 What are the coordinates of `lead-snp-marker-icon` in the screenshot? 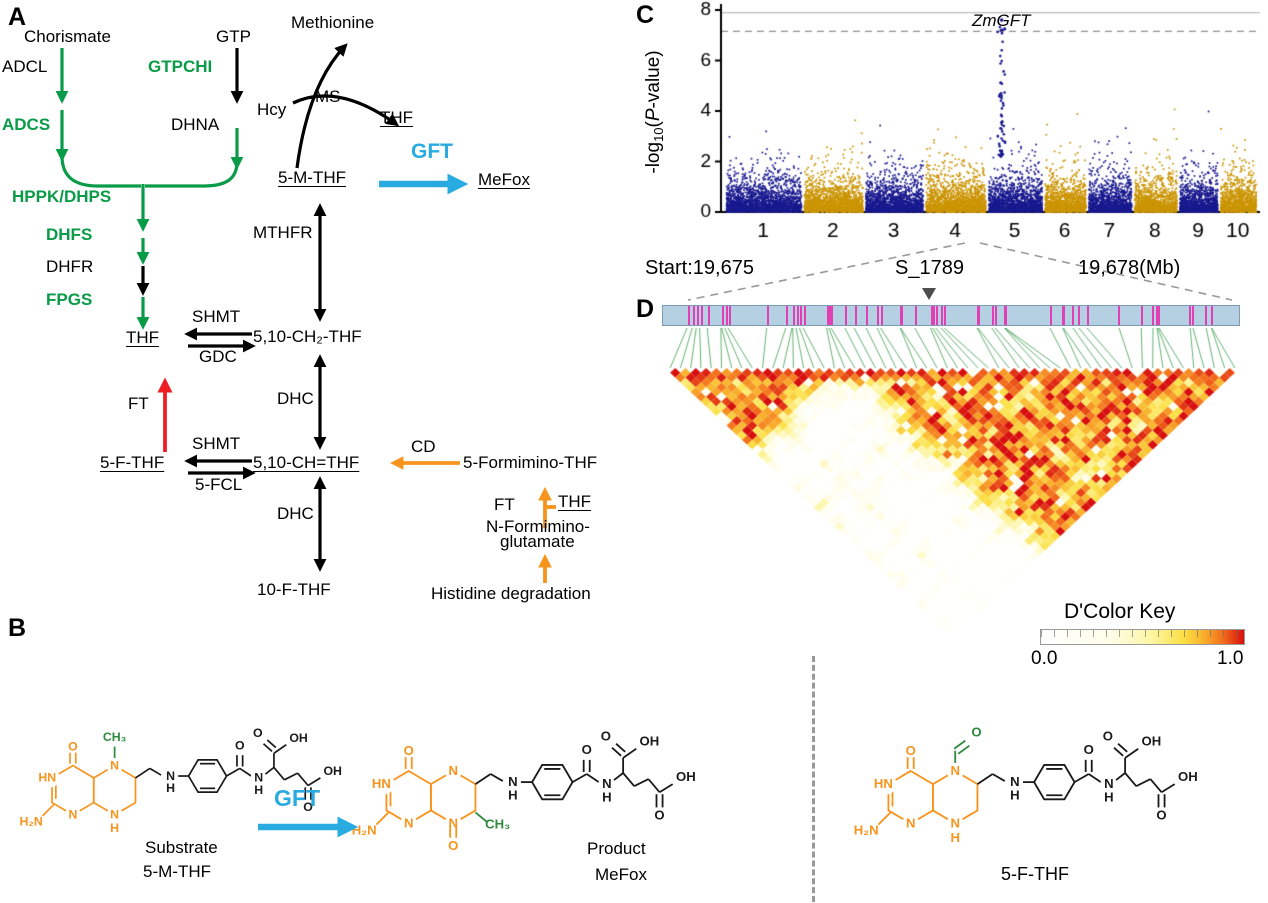 It's located at (929, 294).